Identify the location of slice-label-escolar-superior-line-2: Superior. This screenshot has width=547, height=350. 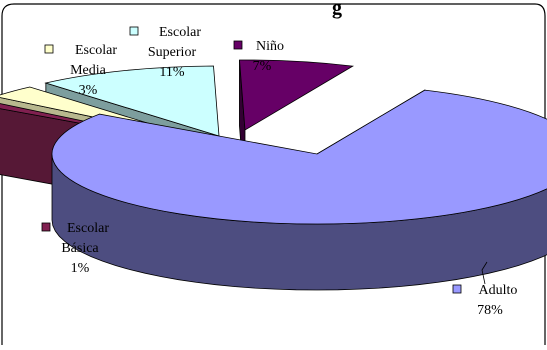
(172, 52).